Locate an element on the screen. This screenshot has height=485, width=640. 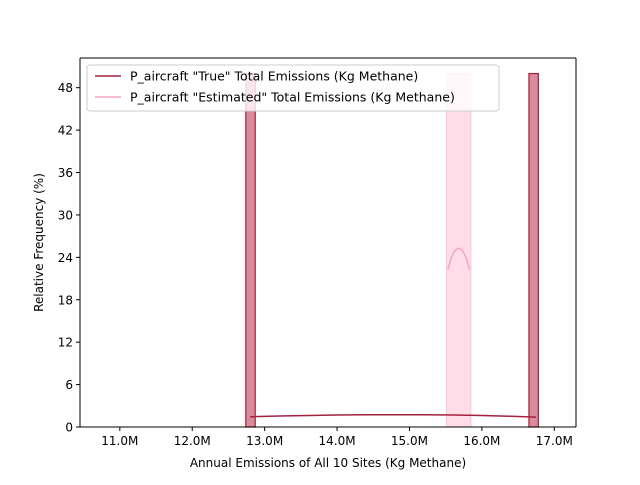
x-tick-label: 13.0M is located at coordinates (264, 441).